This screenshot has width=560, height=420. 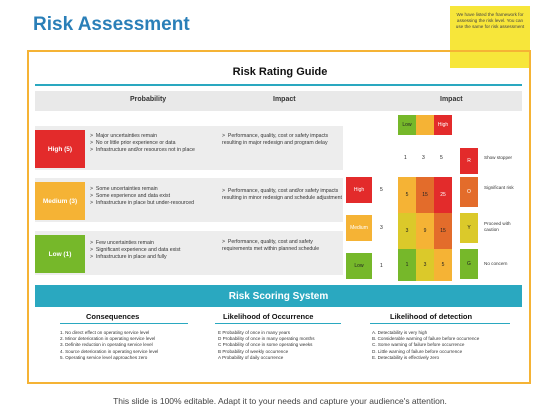 What do you see at coordinates (254, 332) in the screenshot?
I see `list-item: E Probability of once in many years` at bounding box center [254, 332].